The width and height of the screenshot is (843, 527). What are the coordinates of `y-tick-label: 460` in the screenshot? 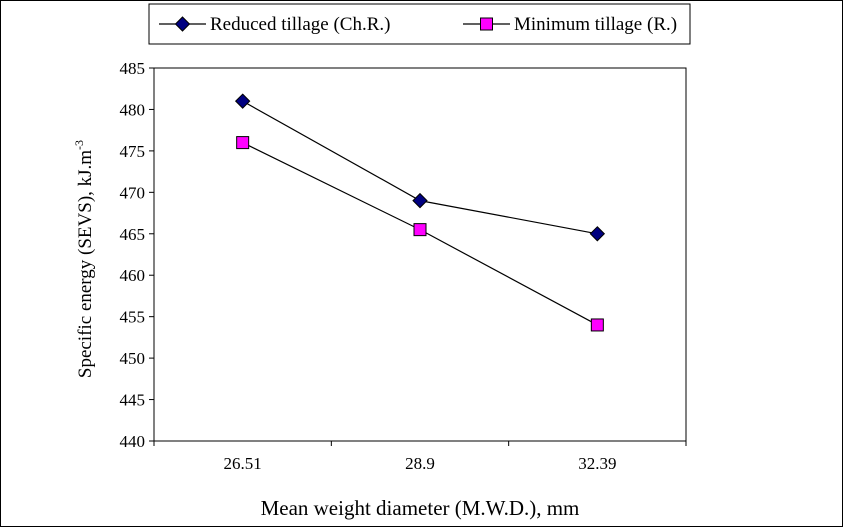 It's located at (133, 275).